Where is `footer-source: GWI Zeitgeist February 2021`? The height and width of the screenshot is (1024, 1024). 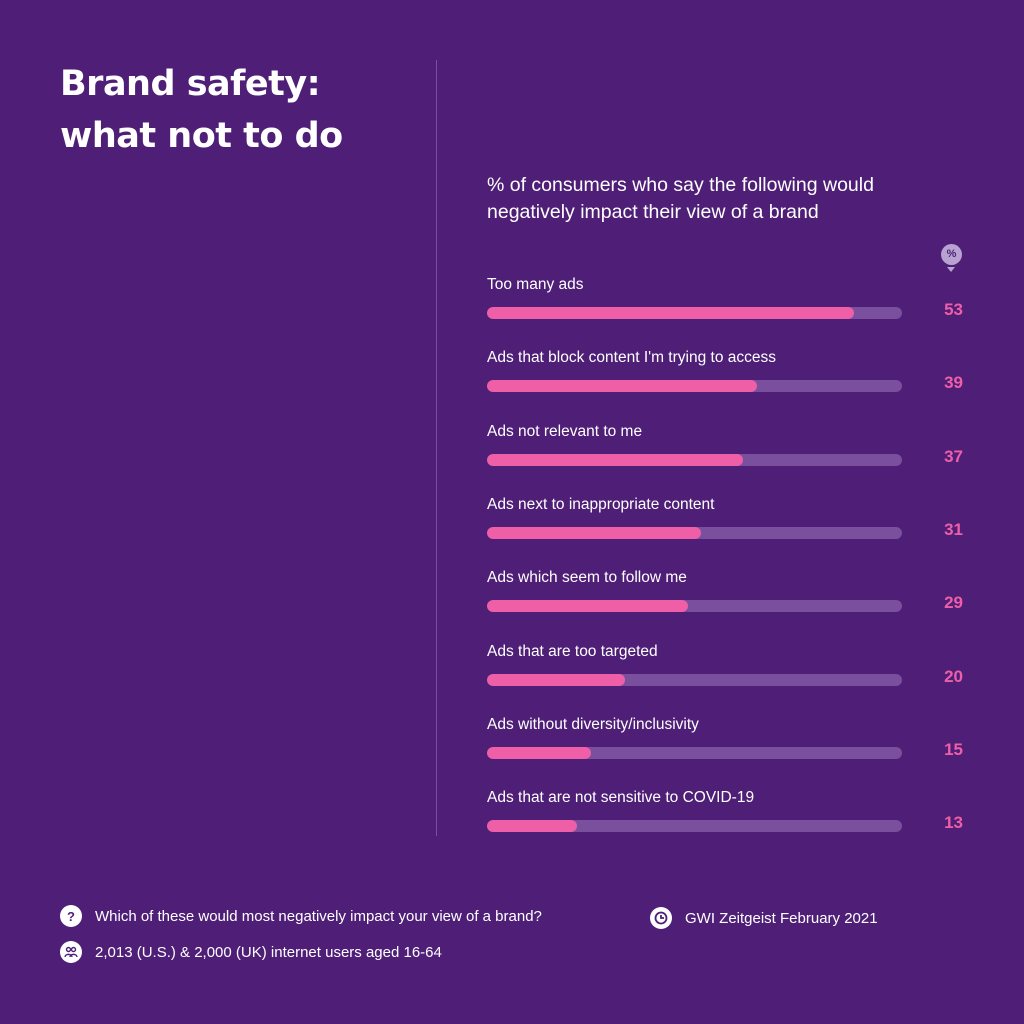 footer-source: GWI Zeitgeist February 2021 is located at coordinates (764, 918).